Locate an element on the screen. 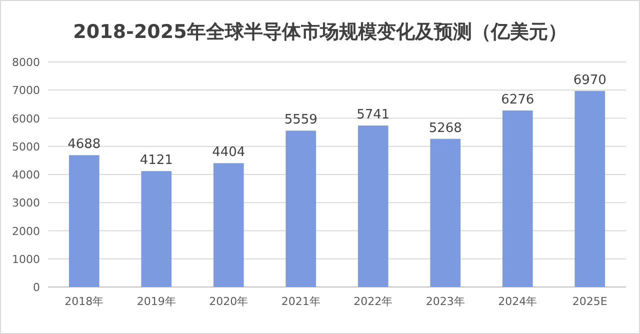 The image size is (640, 334). y-tick-label: 7000 is located at coordinates (26, 91).